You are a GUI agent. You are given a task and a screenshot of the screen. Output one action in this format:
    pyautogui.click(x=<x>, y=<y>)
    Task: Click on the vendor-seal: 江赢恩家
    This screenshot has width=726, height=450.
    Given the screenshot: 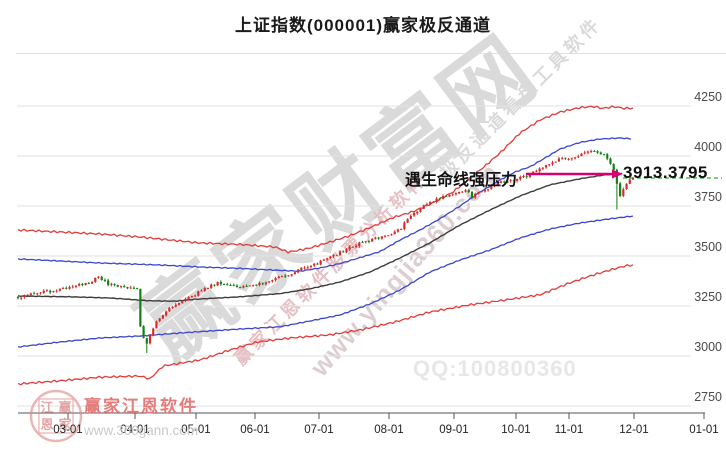 What is the action you would take?
    pyautogui.click(x=56, y=416)
    